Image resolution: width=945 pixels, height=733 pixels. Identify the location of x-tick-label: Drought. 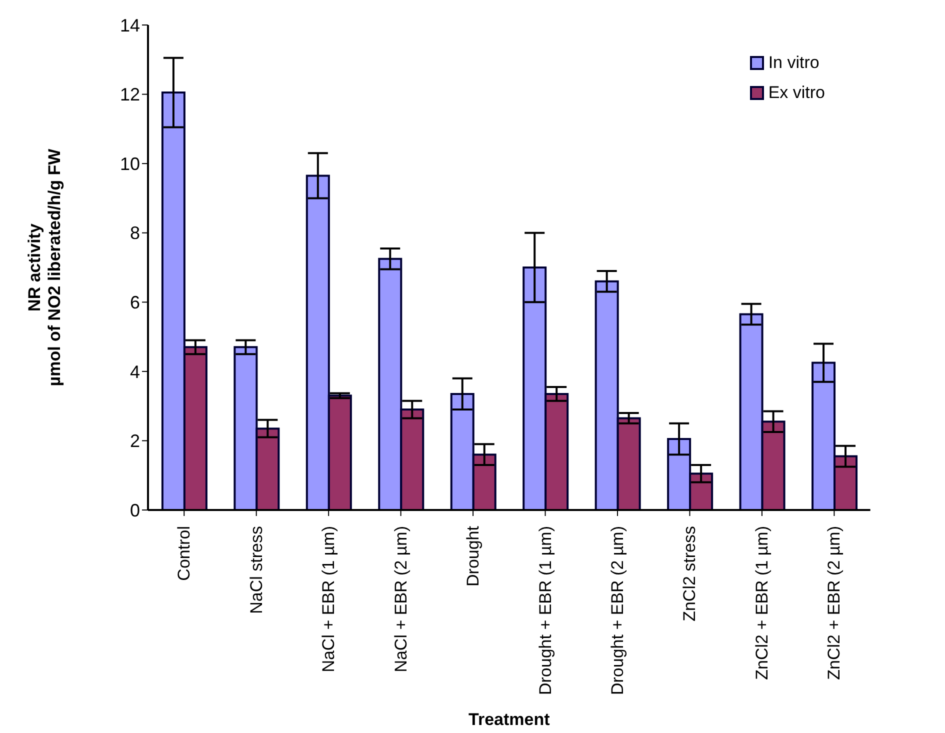
(473, 556).